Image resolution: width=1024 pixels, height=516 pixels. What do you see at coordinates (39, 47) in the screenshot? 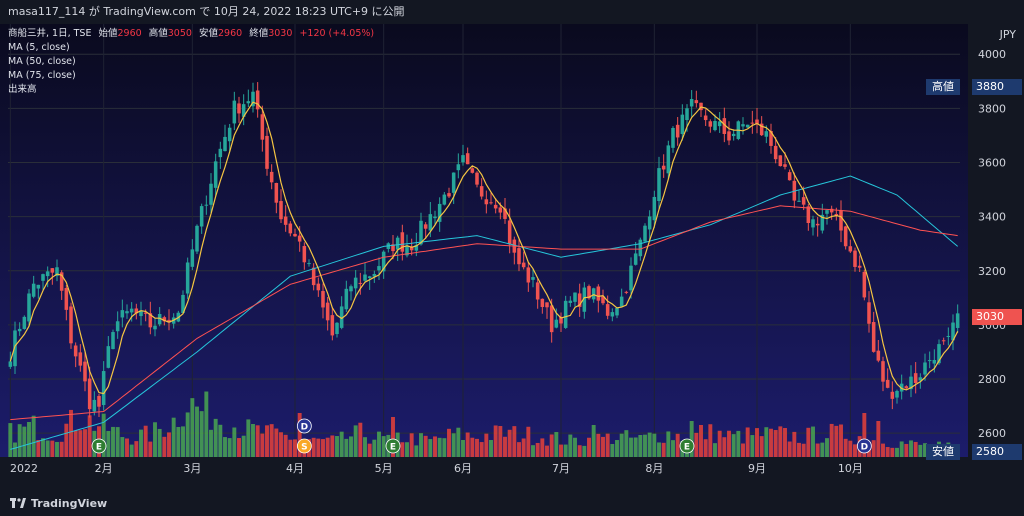
I see `legend-ma5: MA (5, close)` at bounding box center [39, 47].